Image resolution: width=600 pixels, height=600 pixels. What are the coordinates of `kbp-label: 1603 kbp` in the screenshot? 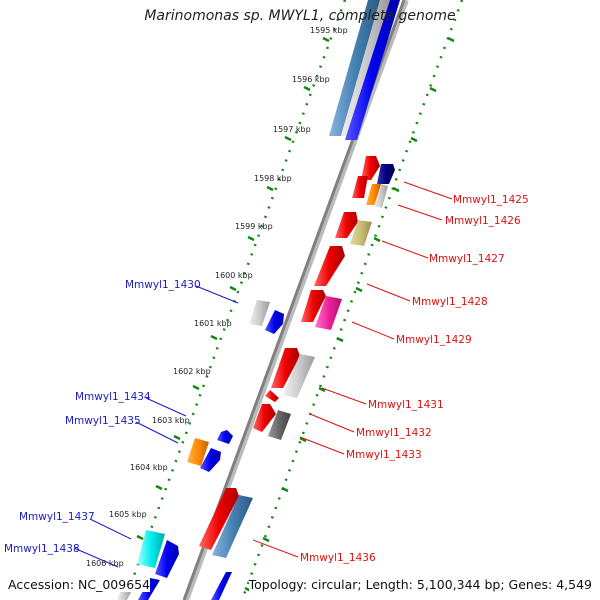 It's located at (171, 420).